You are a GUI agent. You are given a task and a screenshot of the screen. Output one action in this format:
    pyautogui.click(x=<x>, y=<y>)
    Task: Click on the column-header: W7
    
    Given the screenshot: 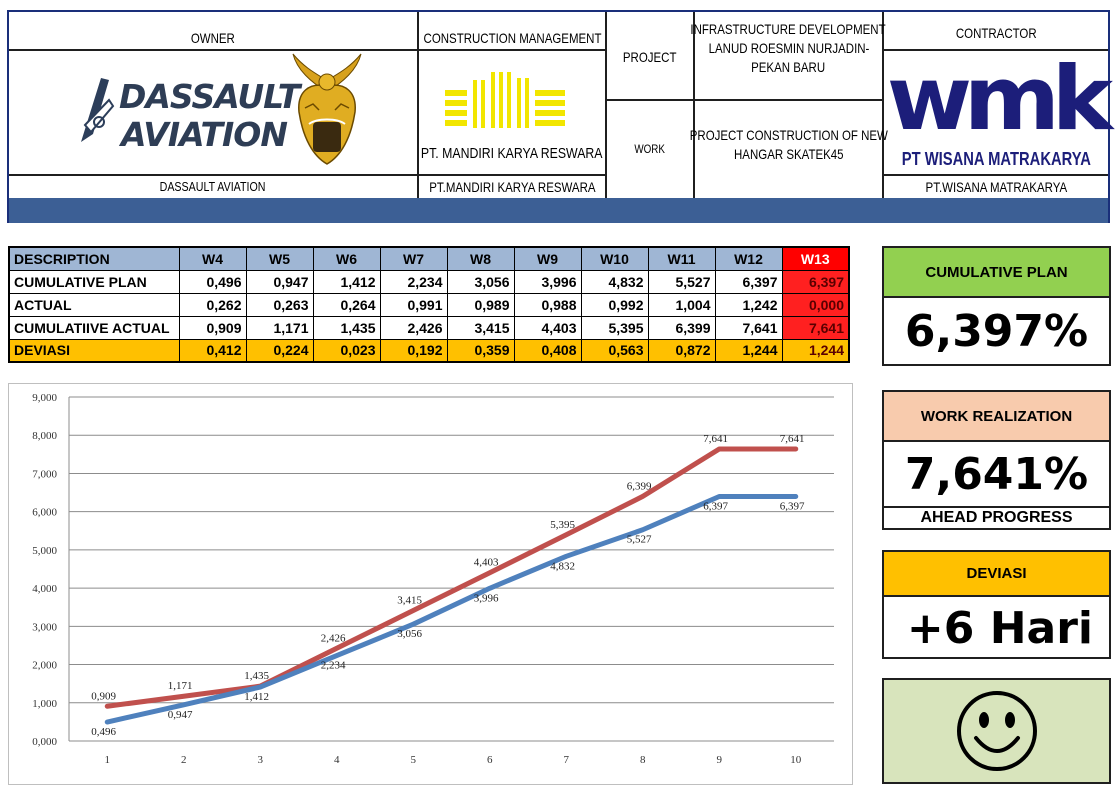 What is the action you would take?
    pyautogui.click(x=413, y=258)
    